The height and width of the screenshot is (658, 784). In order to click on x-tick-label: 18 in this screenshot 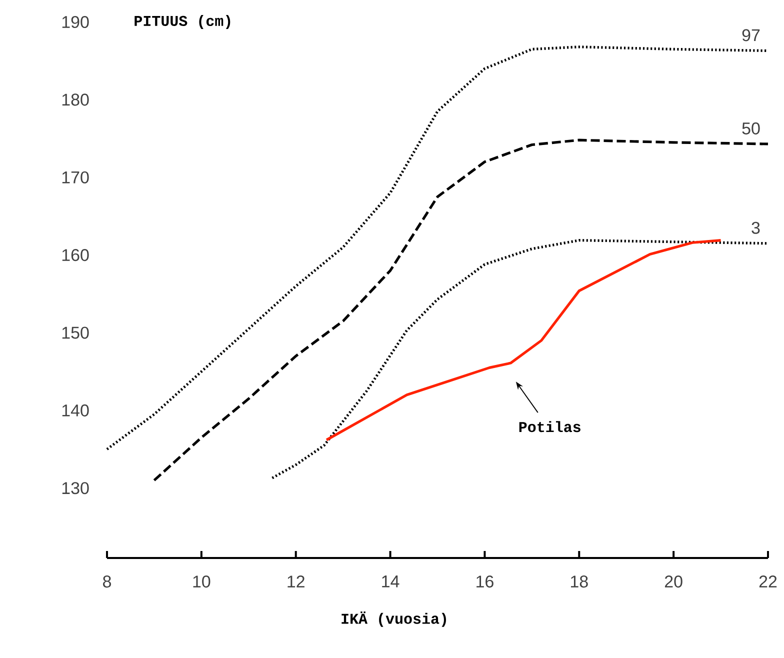, I will do `click(579, 582)`.